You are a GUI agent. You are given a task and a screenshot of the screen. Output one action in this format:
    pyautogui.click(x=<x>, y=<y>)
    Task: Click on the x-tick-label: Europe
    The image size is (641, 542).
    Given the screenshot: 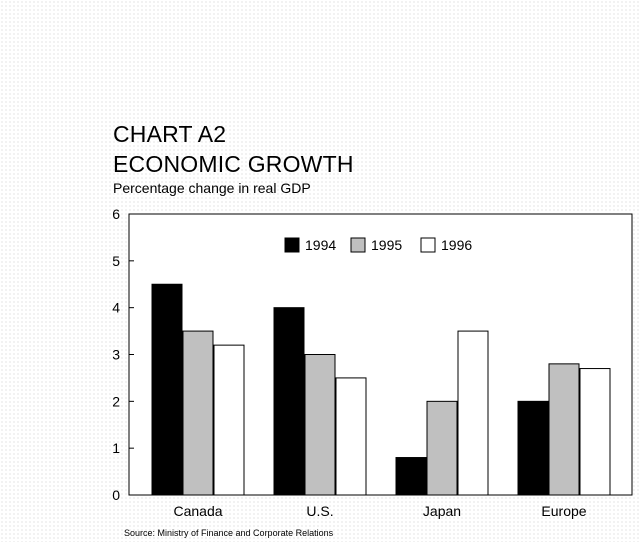 What is the action you would take?
    pyautogui.click(x=563, y=511)
    